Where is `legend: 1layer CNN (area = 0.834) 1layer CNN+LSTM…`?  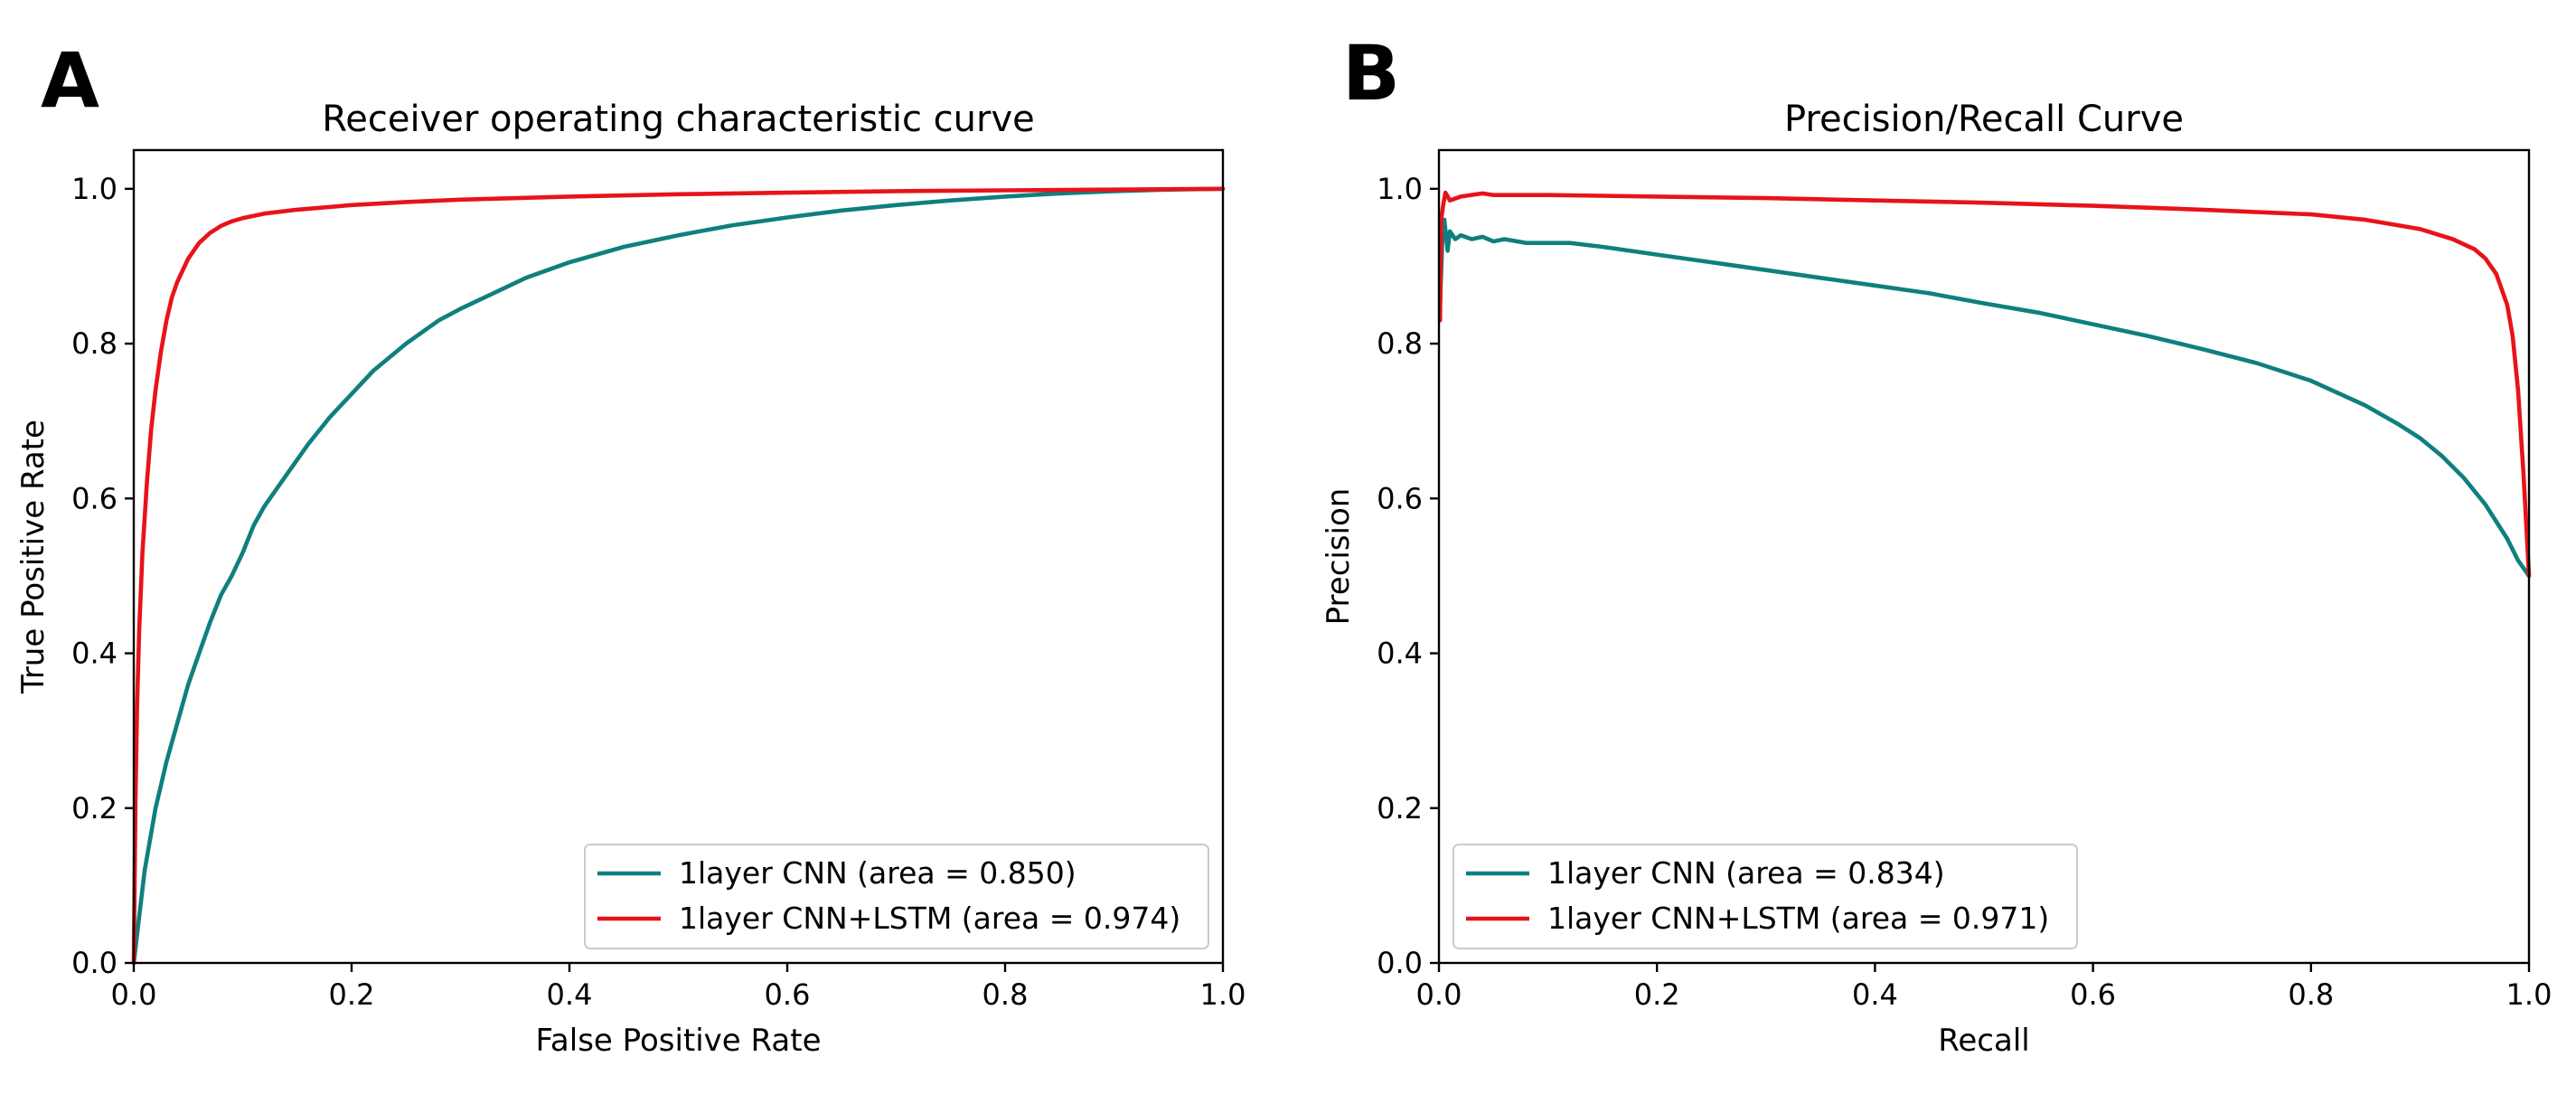 legend: 1layer CNN (area = 0.834) 1layer CNN+LSTM… is located at coordinates (1766, 897).